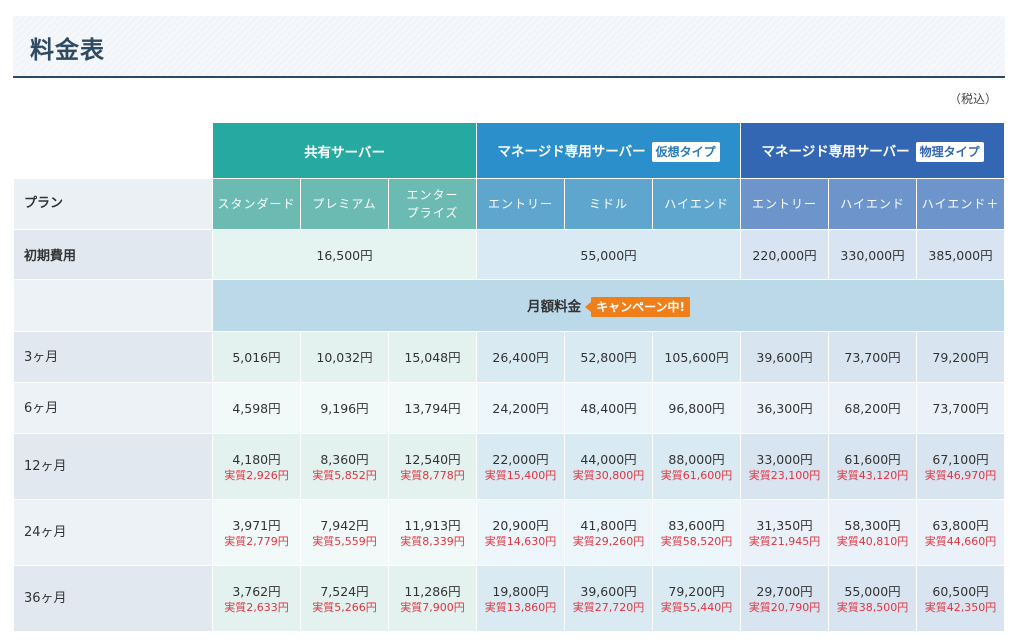 The height and width of the screenshot is (642, 1024). What do you see at coordinates (696, 357) in the screenshot?
I see `monthly-price: 105,600円` at bounding box center [696, 357].